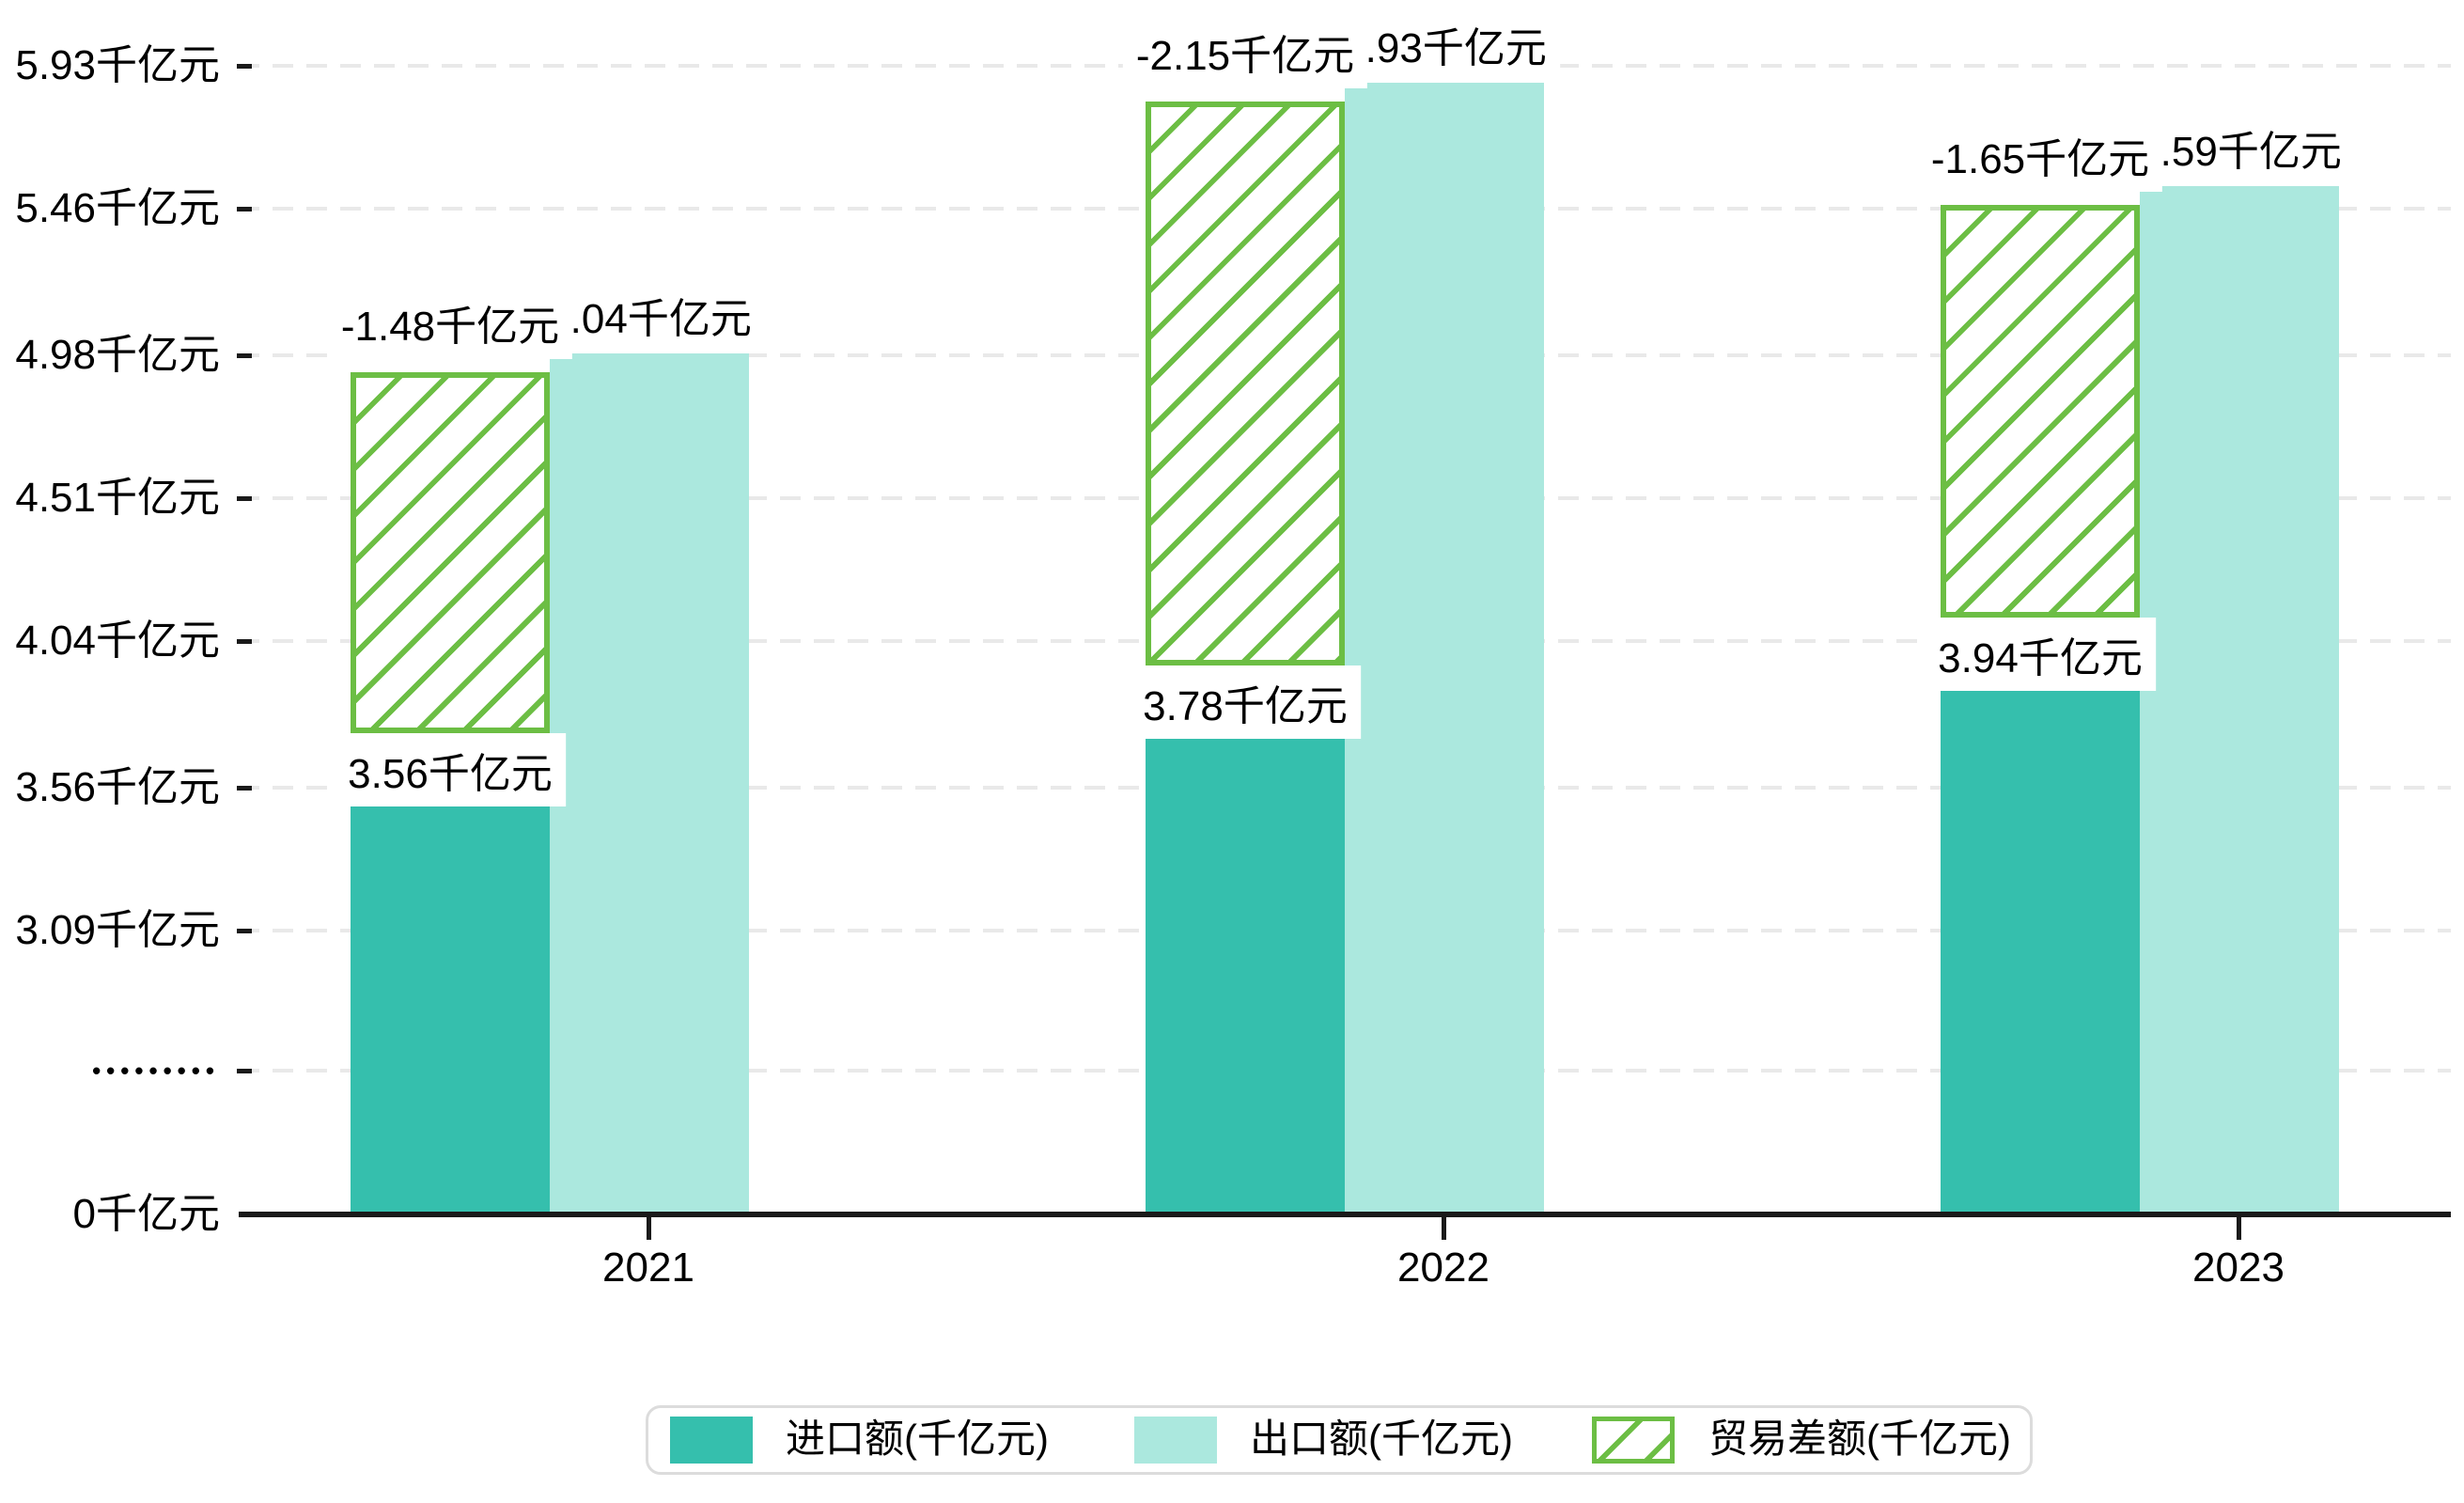 This screenshot has height=1503, width=2464. I want to click on bar-export-2022, so click(1444, 648).